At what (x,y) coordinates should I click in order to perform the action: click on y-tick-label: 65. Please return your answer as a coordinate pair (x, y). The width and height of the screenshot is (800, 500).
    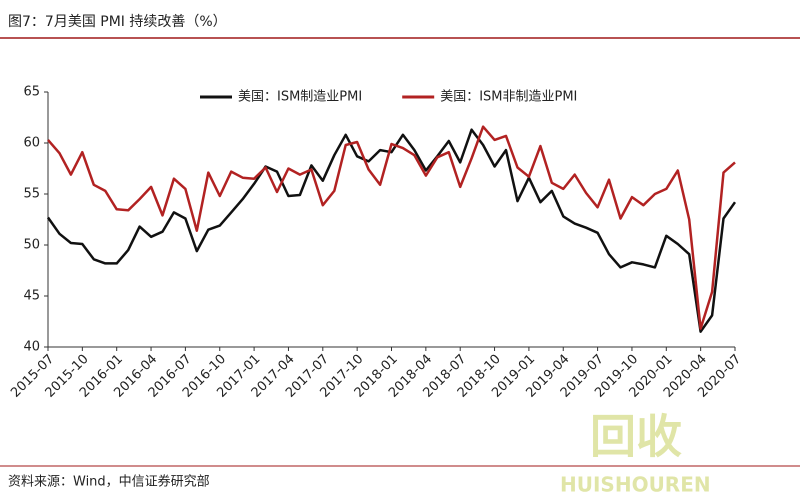
    Looking at the image, I should click on (31, 92).